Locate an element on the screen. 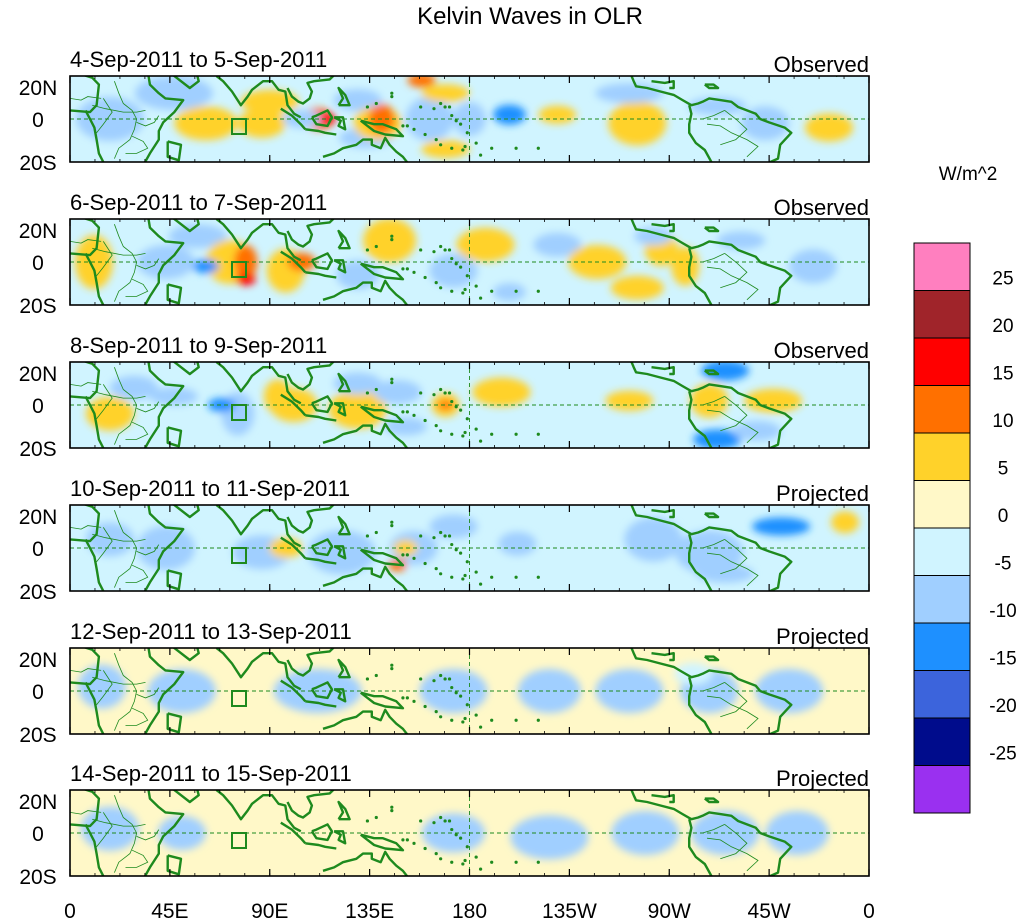 This screenshot has height=922, width=1021. colorbar-label: -15 is located at coordinates (1002, 659).